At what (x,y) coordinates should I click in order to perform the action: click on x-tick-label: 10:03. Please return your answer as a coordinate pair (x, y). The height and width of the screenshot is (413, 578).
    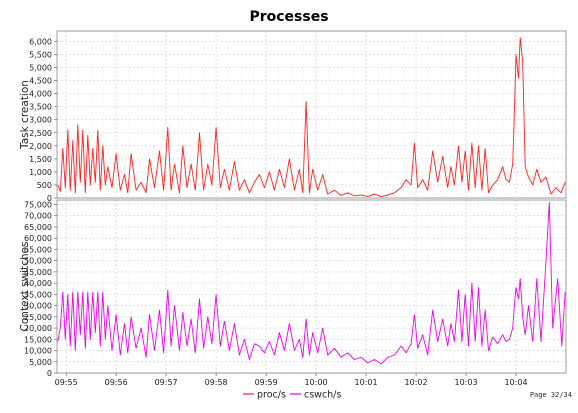
    Looking at the image, I should click on (466, 382).